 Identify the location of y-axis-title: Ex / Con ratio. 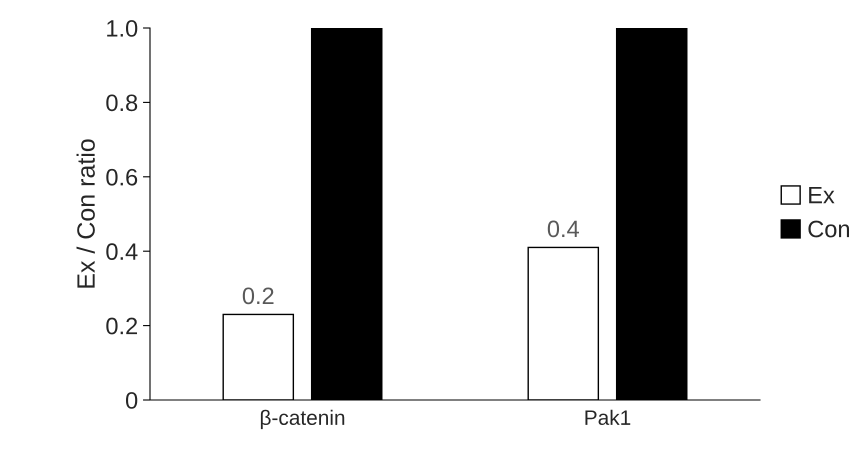
(85, 213).